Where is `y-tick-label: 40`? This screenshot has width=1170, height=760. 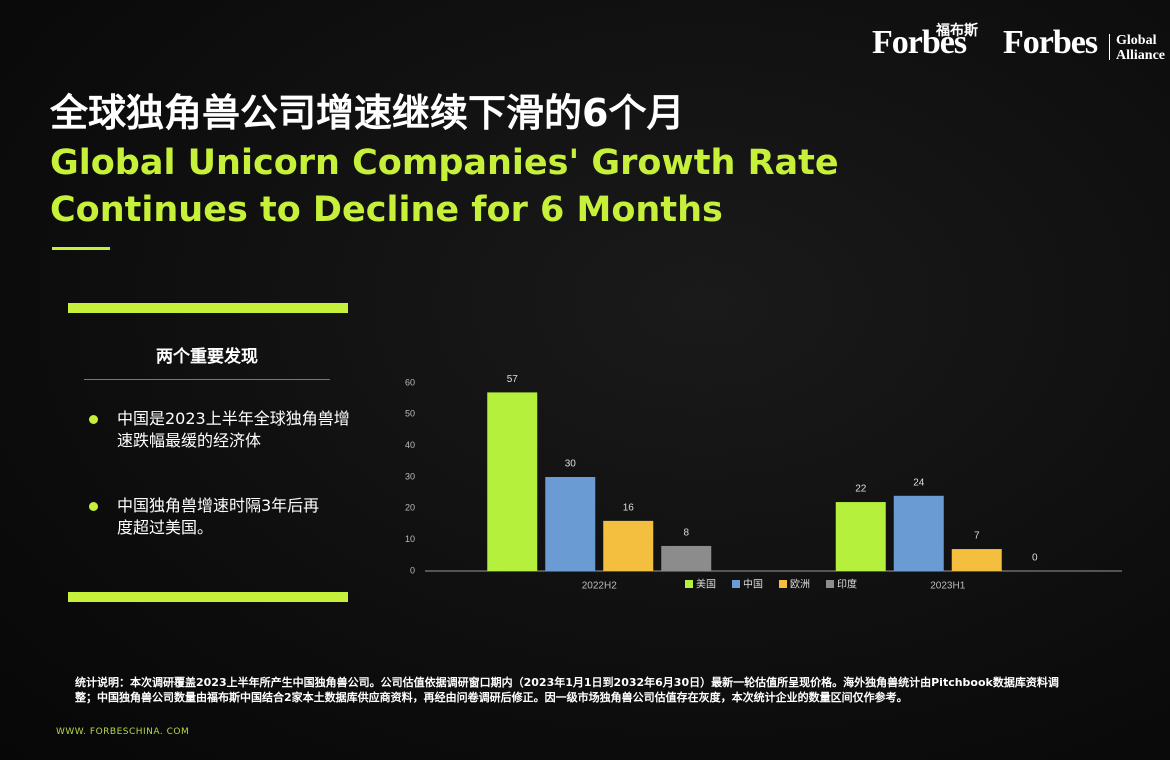 y-tick-label: 40 is located at coordinates (410, 445).